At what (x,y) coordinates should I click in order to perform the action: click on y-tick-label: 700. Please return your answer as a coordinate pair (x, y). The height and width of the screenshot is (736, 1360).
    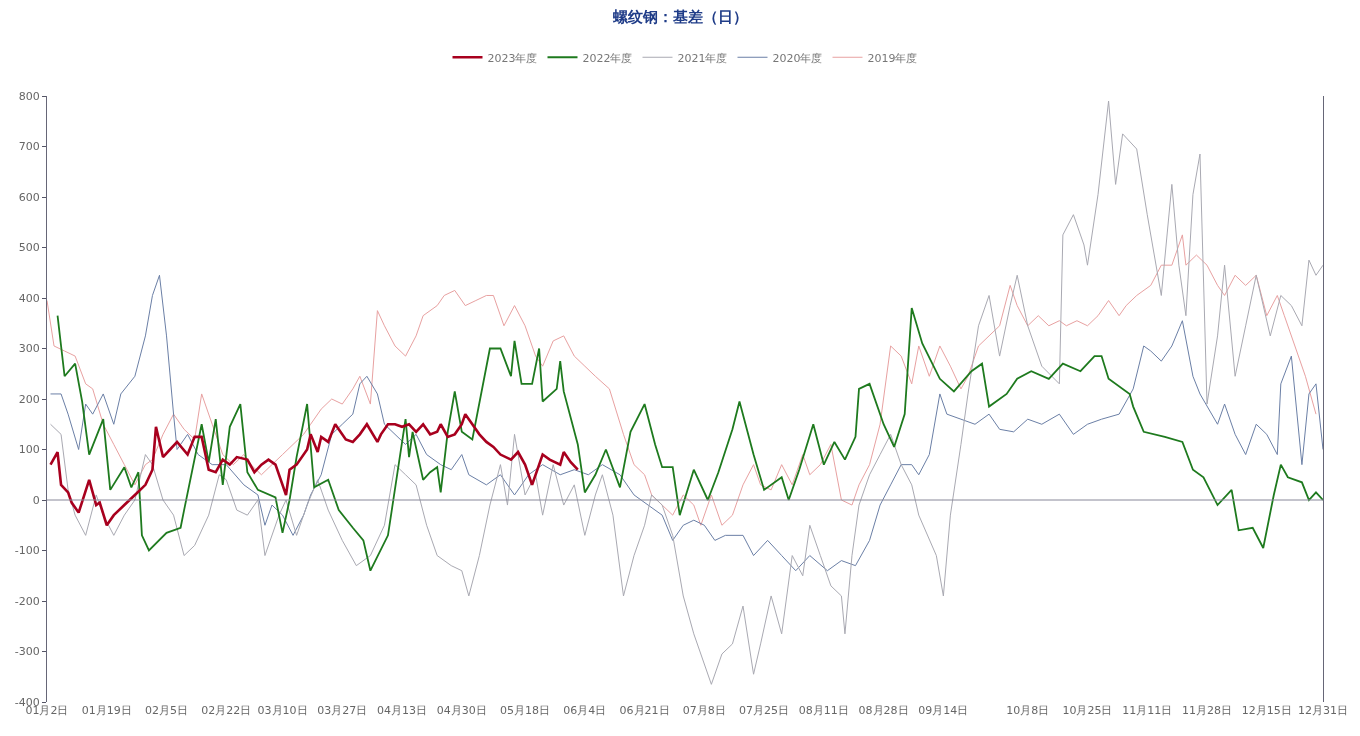
    Looking at the image, I should click on (29, 147).